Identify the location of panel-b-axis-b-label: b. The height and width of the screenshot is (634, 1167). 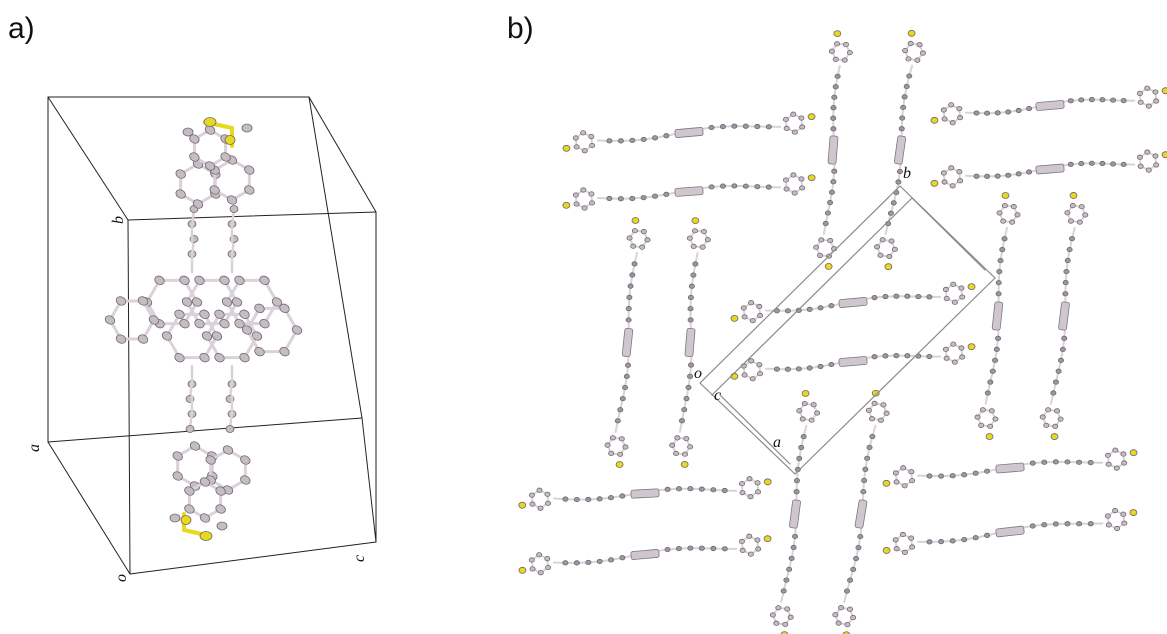
(907, 173).